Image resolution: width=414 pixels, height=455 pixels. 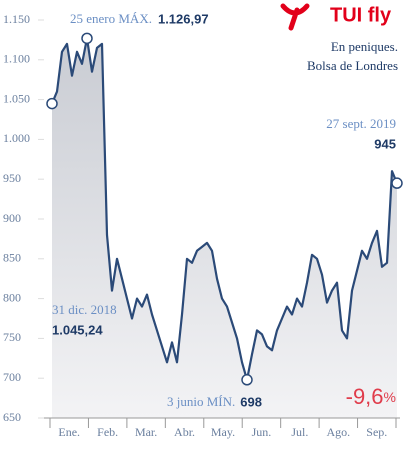 What do you see at coordinates (376, 432) in the screenshot?
I see `x-tick-label: Sep.` at bounding box center [376, 432].